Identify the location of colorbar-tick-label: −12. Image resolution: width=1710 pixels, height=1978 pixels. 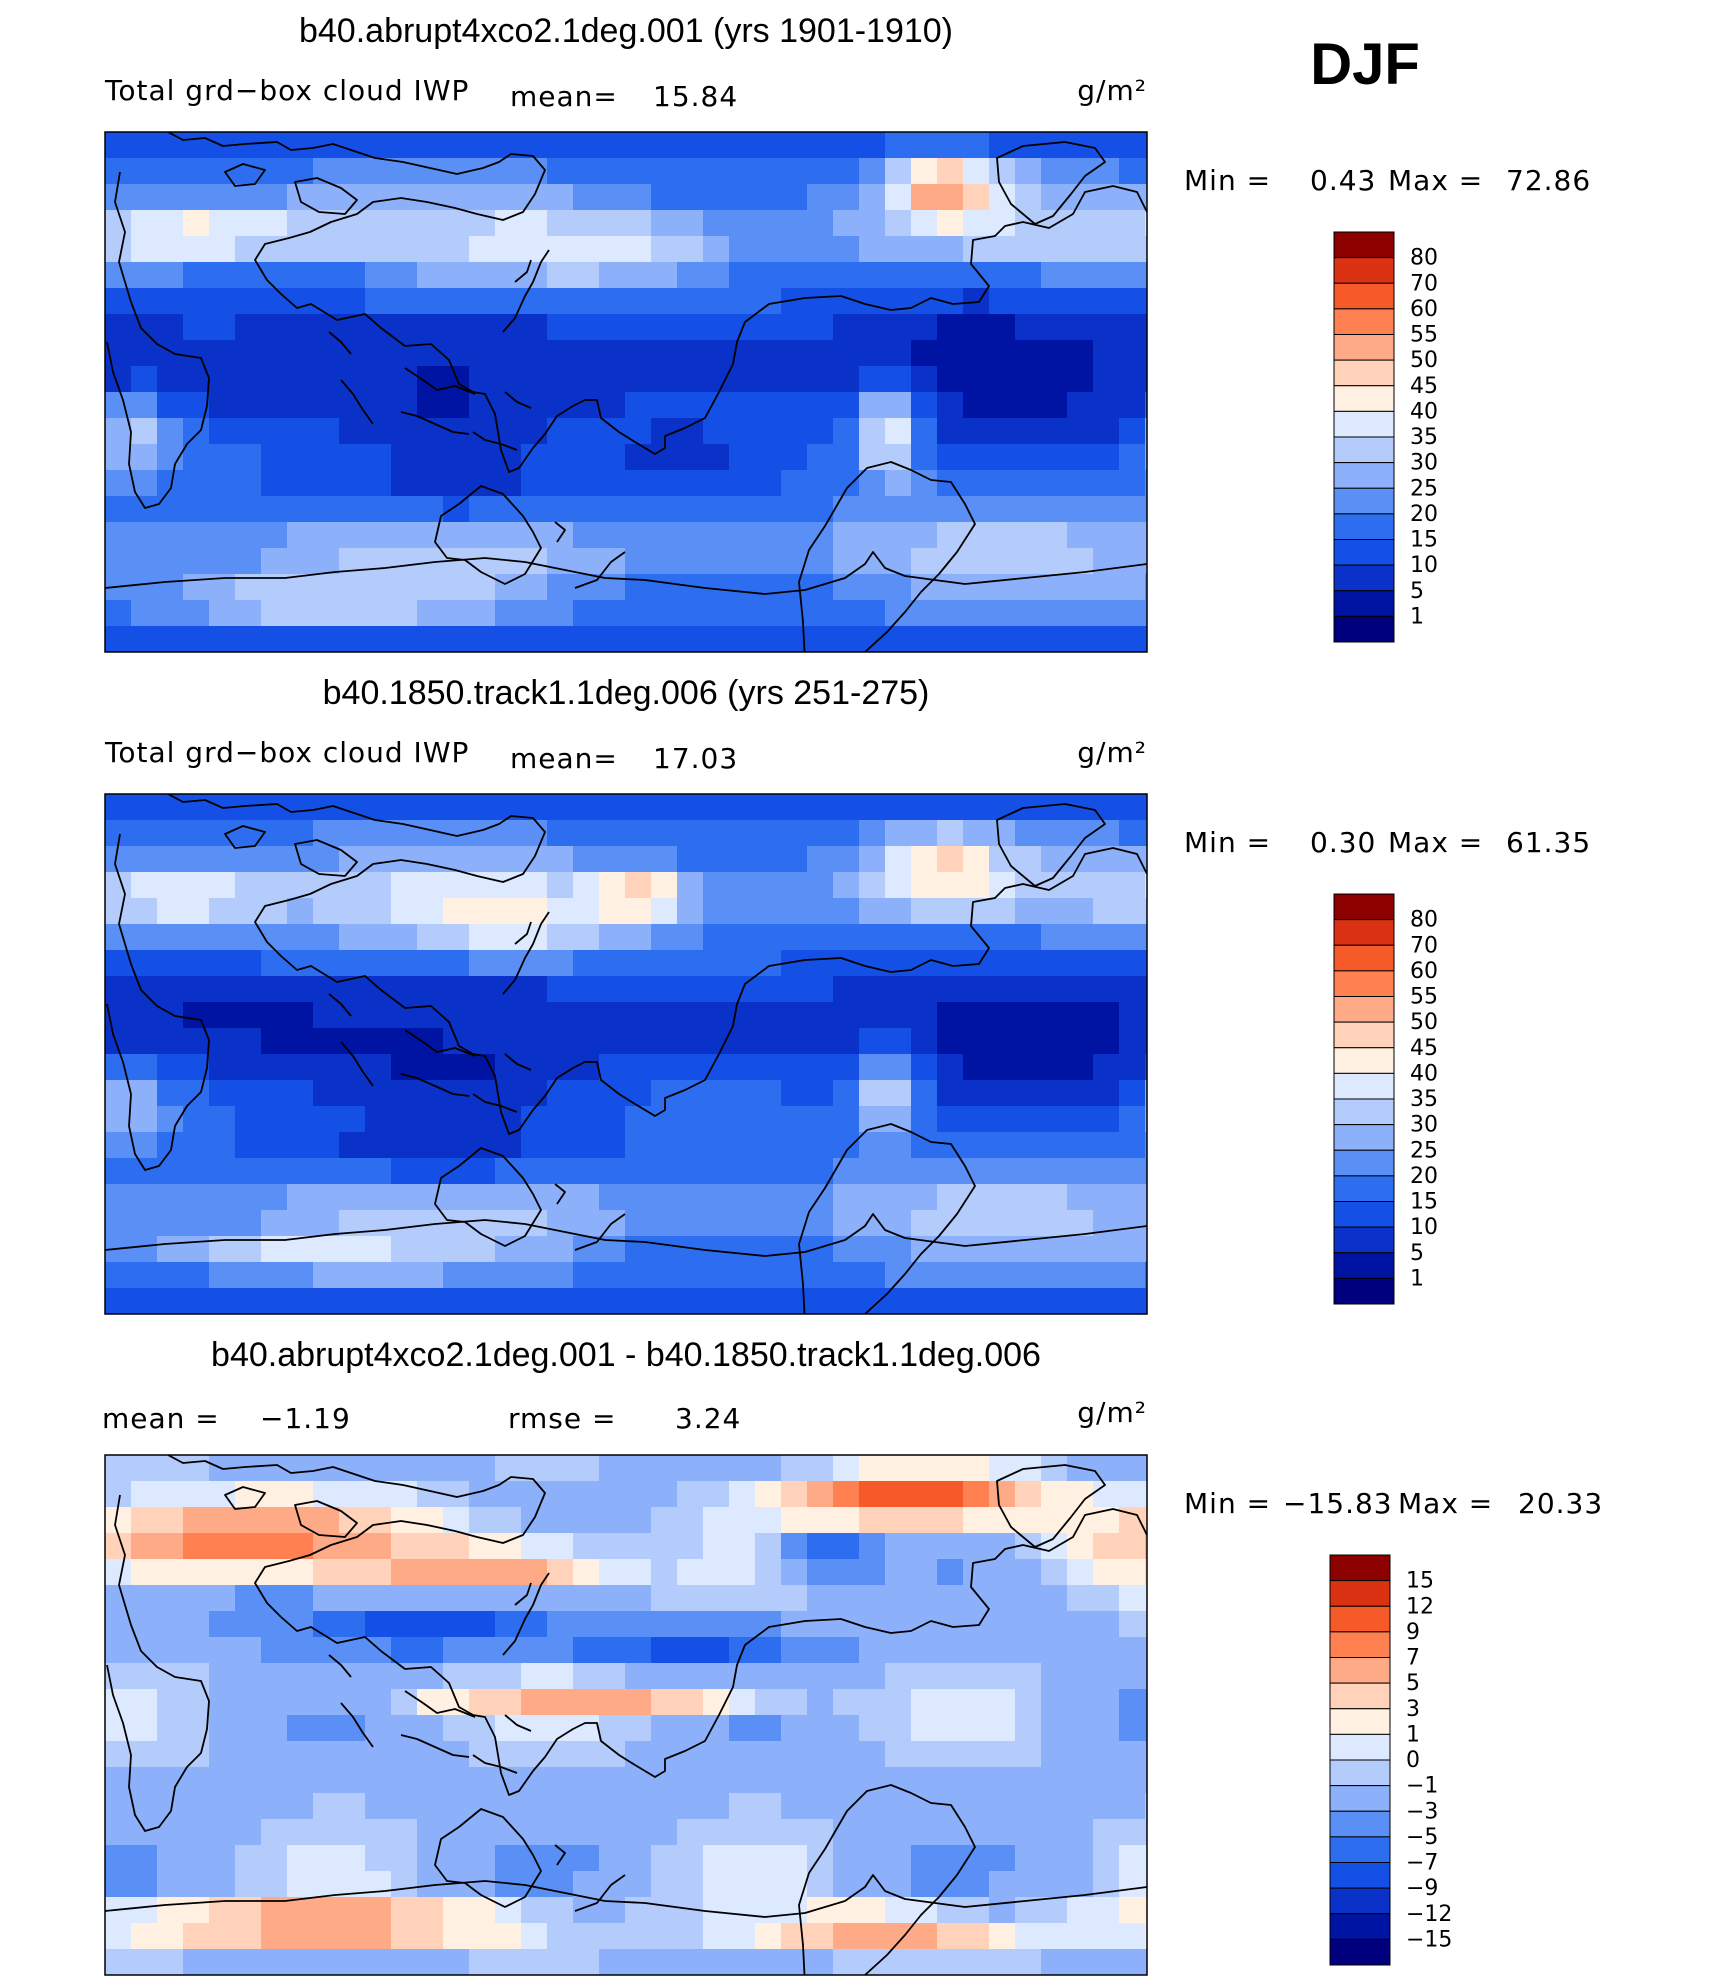
(1429, 1914).